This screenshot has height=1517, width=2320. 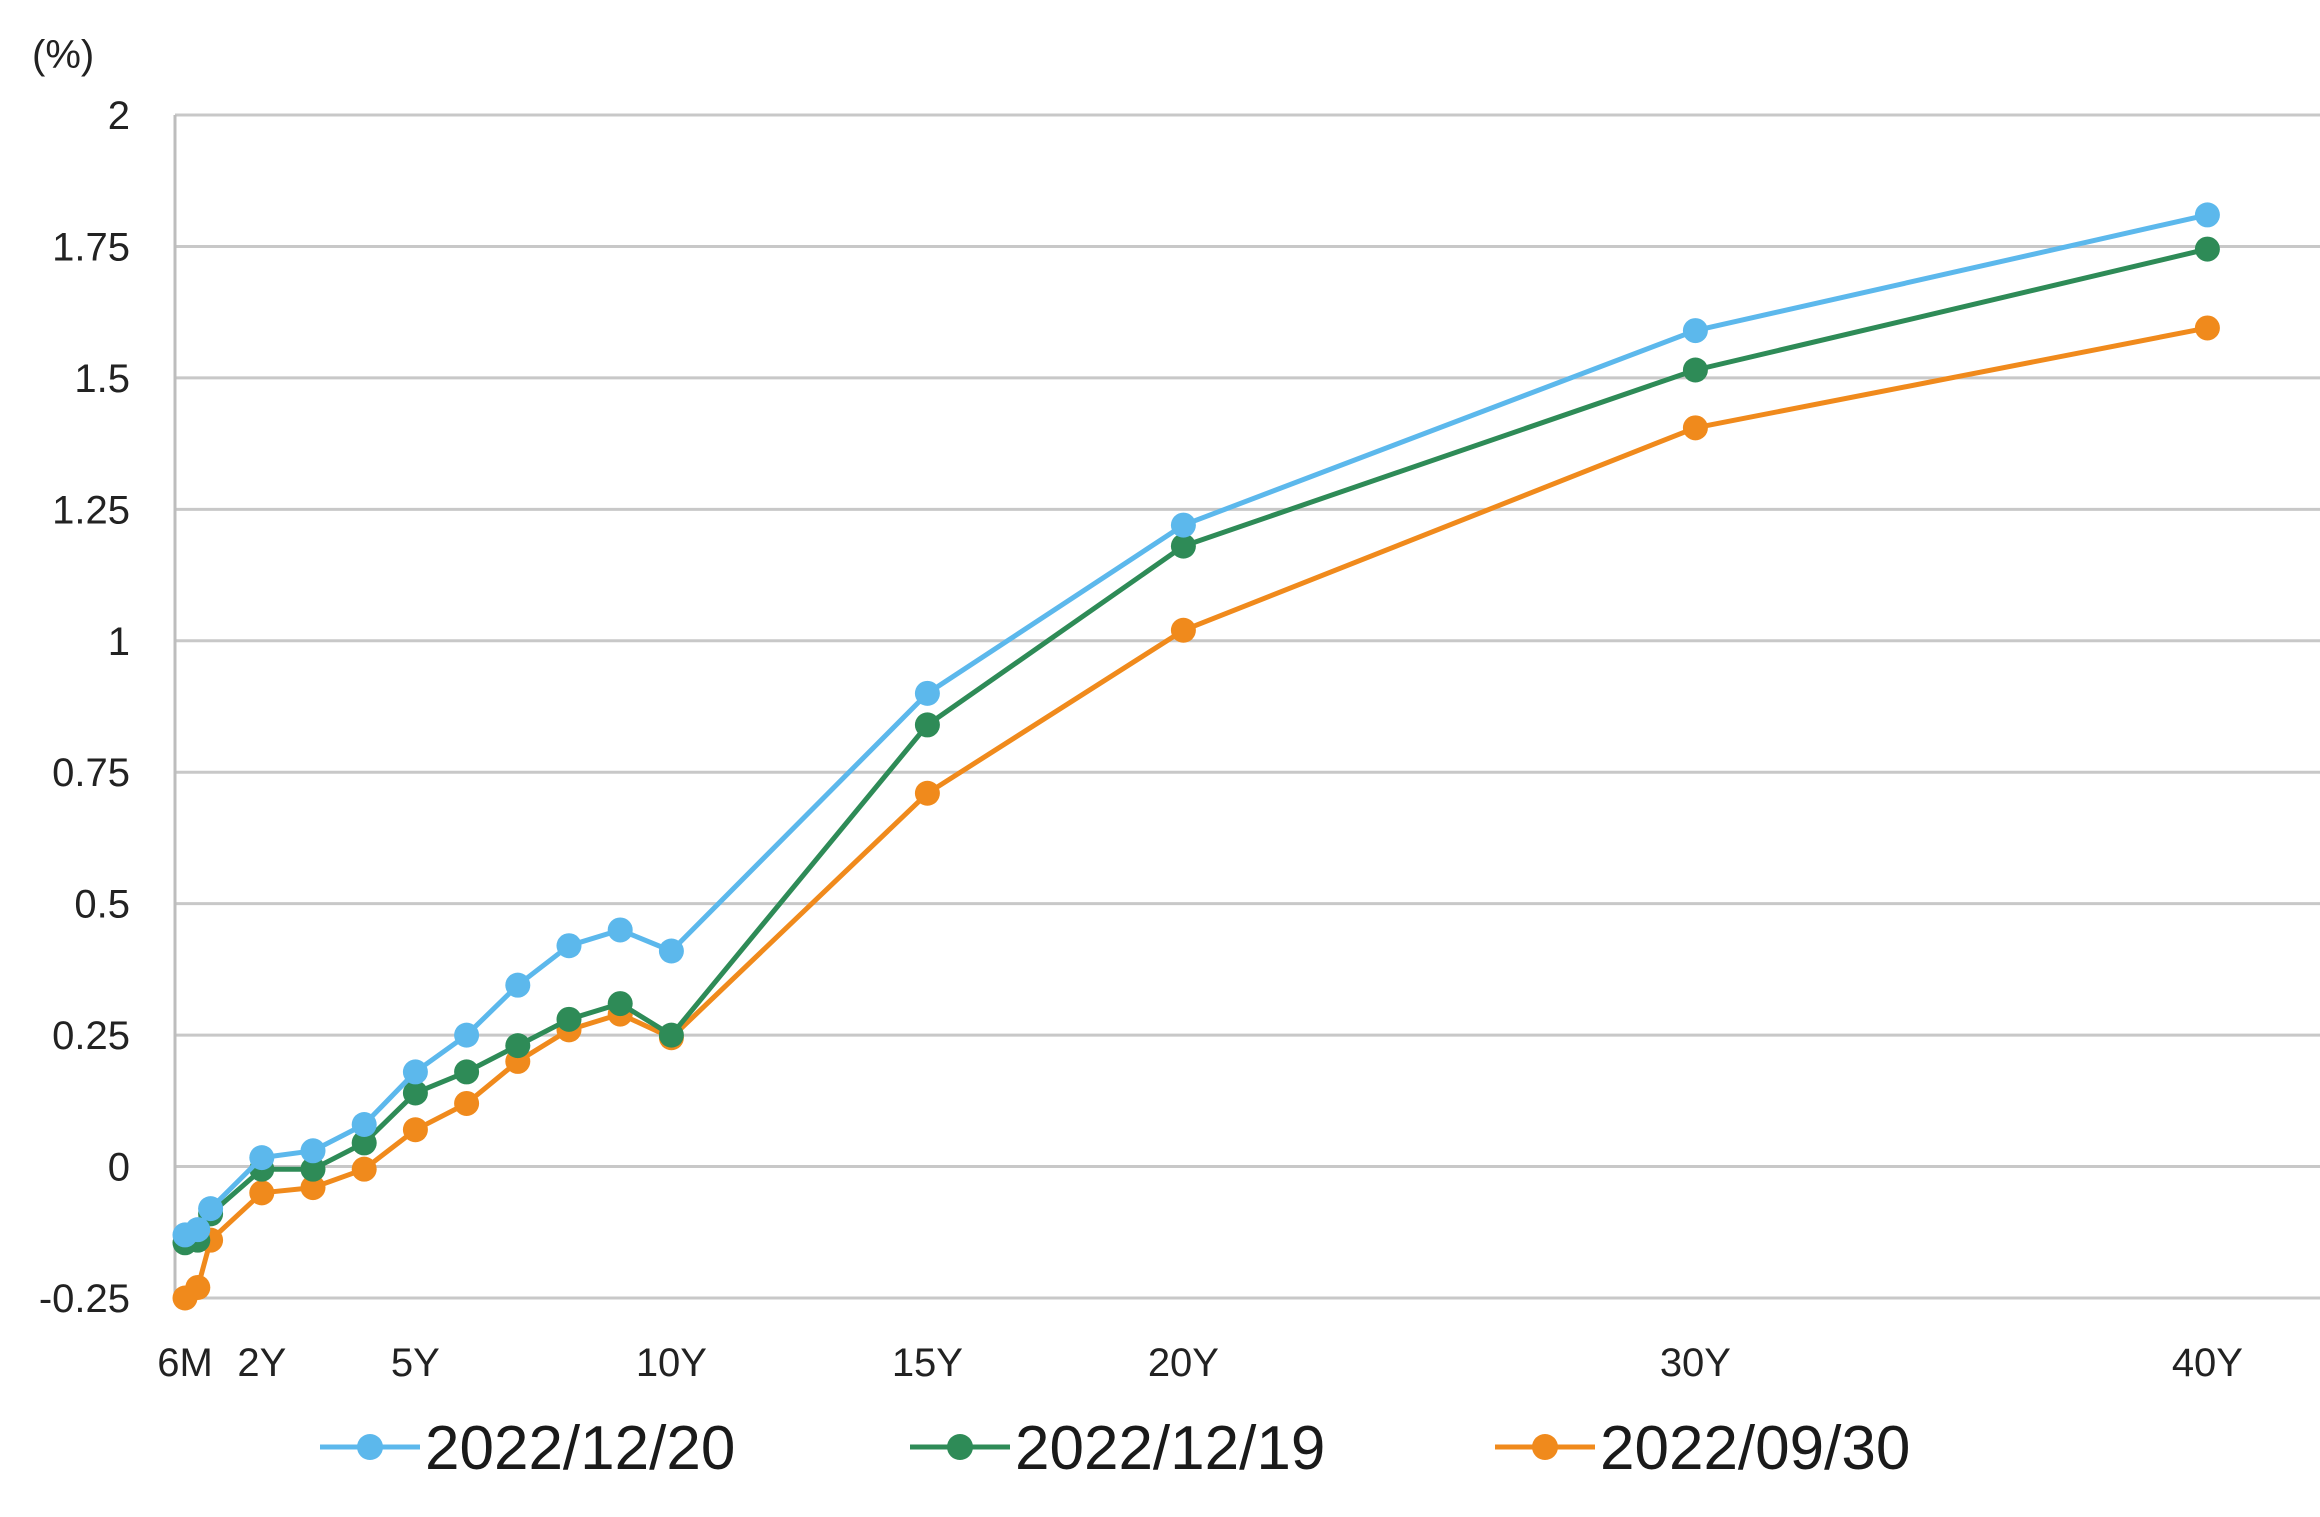 I want to click on legend-entry-3: 2022/09/30, so click(x=1702, y=1448).